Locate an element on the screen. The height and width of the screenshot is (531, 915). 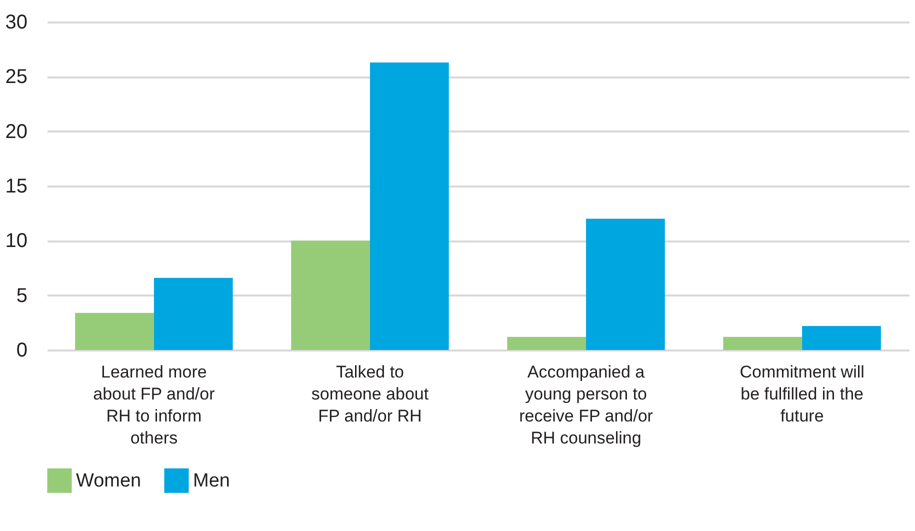
x-tick-label: Commitment will be fulfilled in the future is located at coordinates (802, 394).